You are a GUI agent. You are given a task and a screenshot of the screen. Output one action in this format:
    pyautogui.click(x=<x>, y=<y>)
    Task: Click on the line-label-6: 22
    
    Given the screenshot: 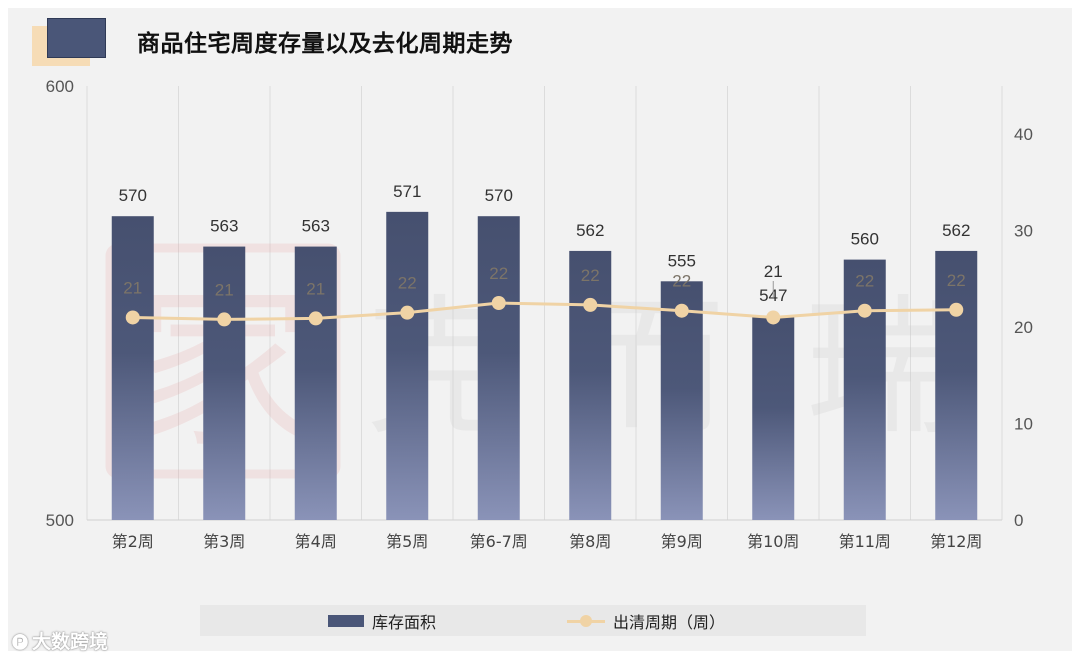 What is the action you would take?
    pyautogui.click(x=590, y=275)
    